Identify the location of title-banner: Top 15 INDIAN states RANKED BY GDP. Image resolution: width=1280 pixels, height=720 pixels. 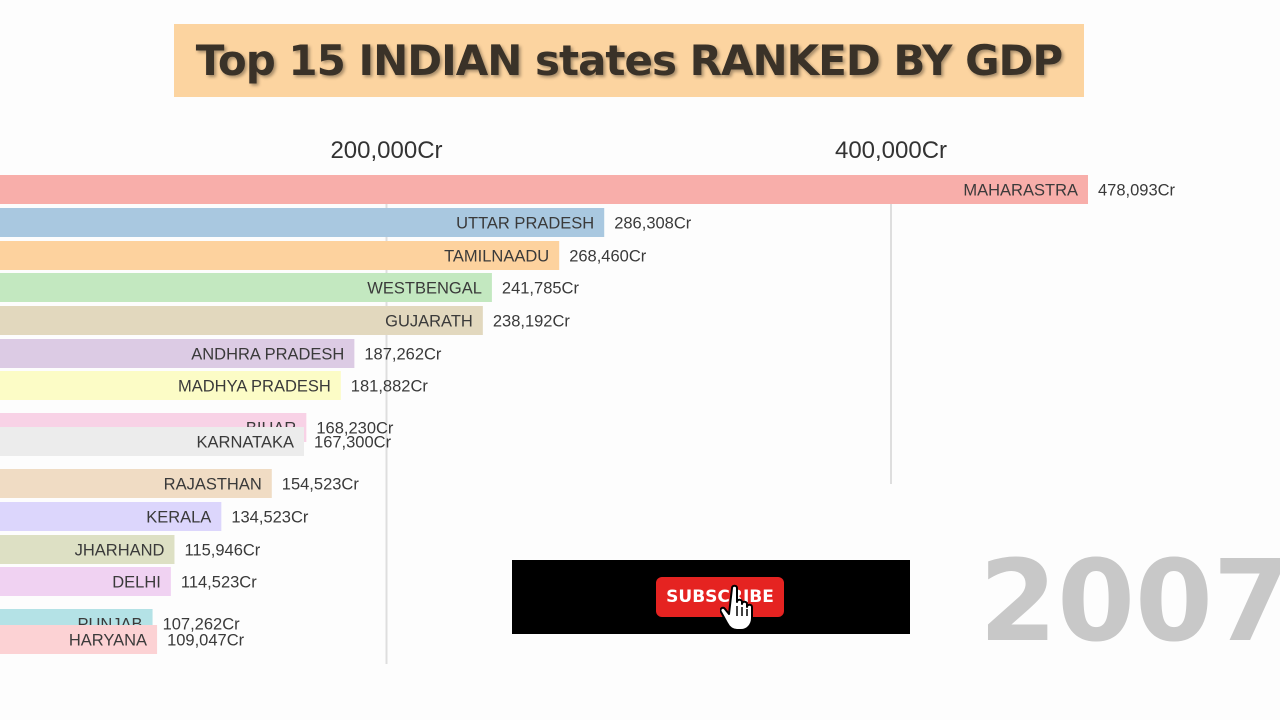
(629, 60).